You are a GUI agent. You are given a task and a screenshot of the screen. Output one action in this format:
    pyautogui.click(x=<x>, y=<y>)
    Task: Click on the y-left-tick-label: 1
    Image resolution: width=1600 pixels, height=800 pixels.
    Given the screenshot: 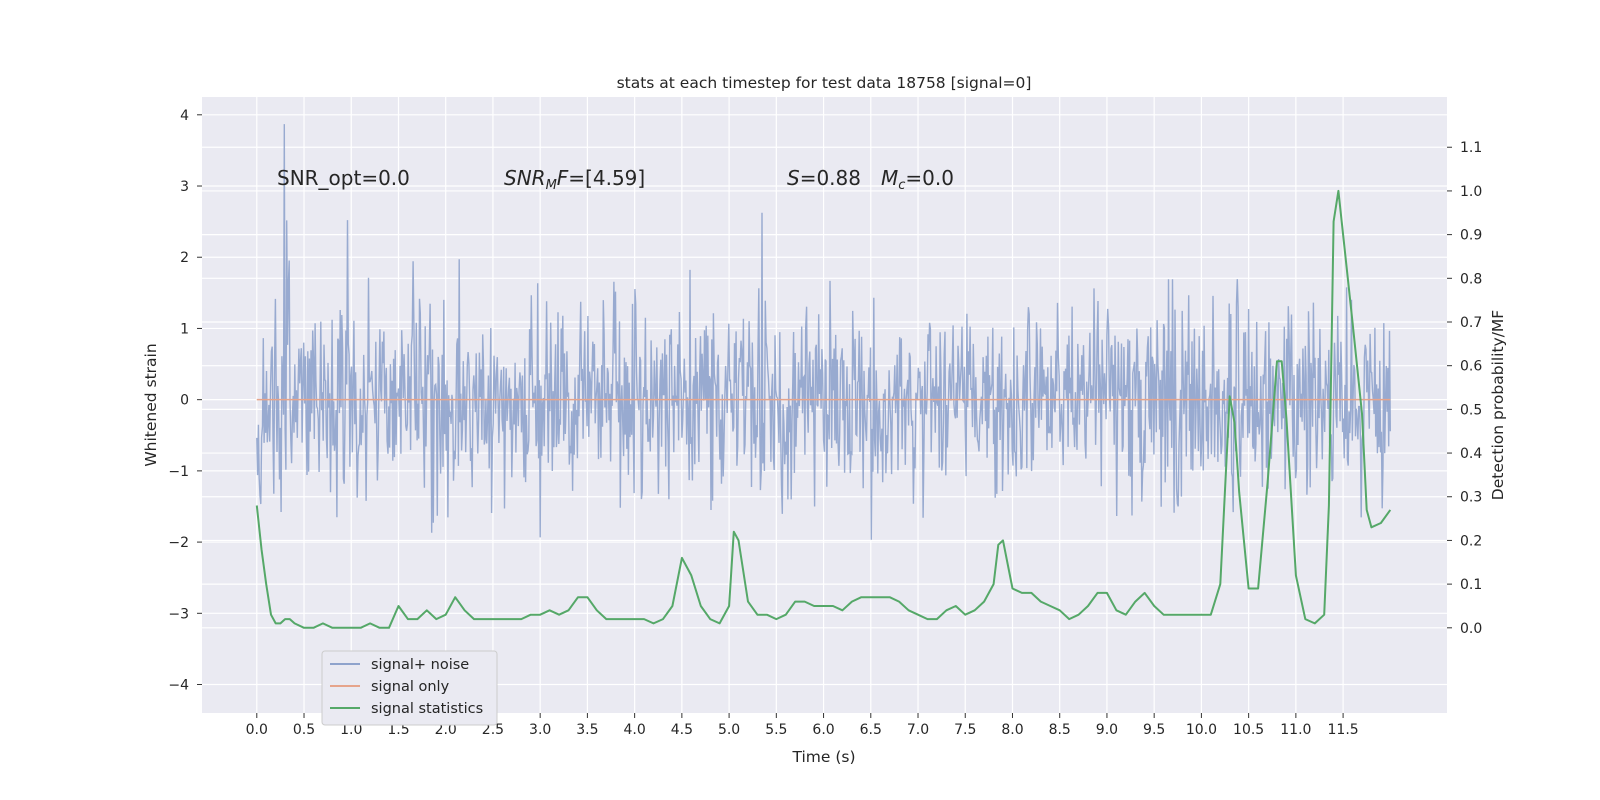 What is the action you would take?
    pyautogui.click(x=184, y=329)
    